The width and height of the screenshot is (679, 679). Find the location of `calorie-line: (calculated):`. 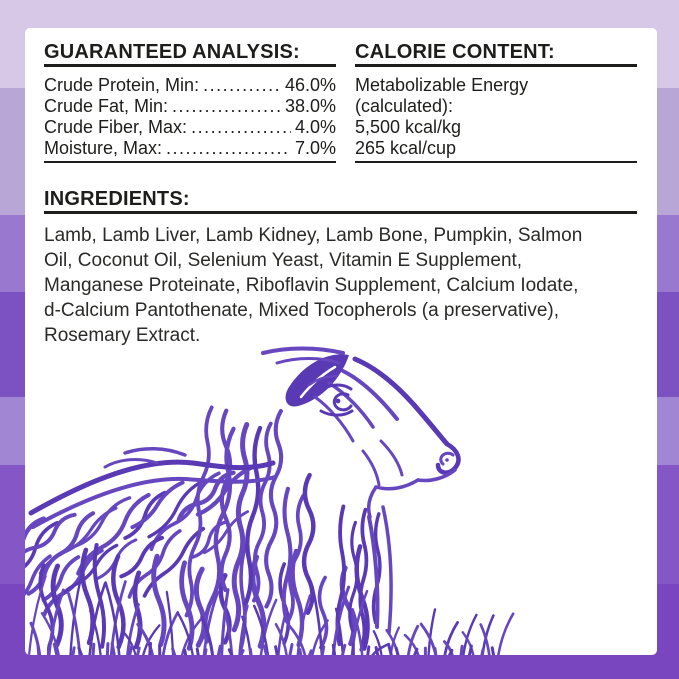

calorie-line: (calculated): is located at coordinates (404, 106).